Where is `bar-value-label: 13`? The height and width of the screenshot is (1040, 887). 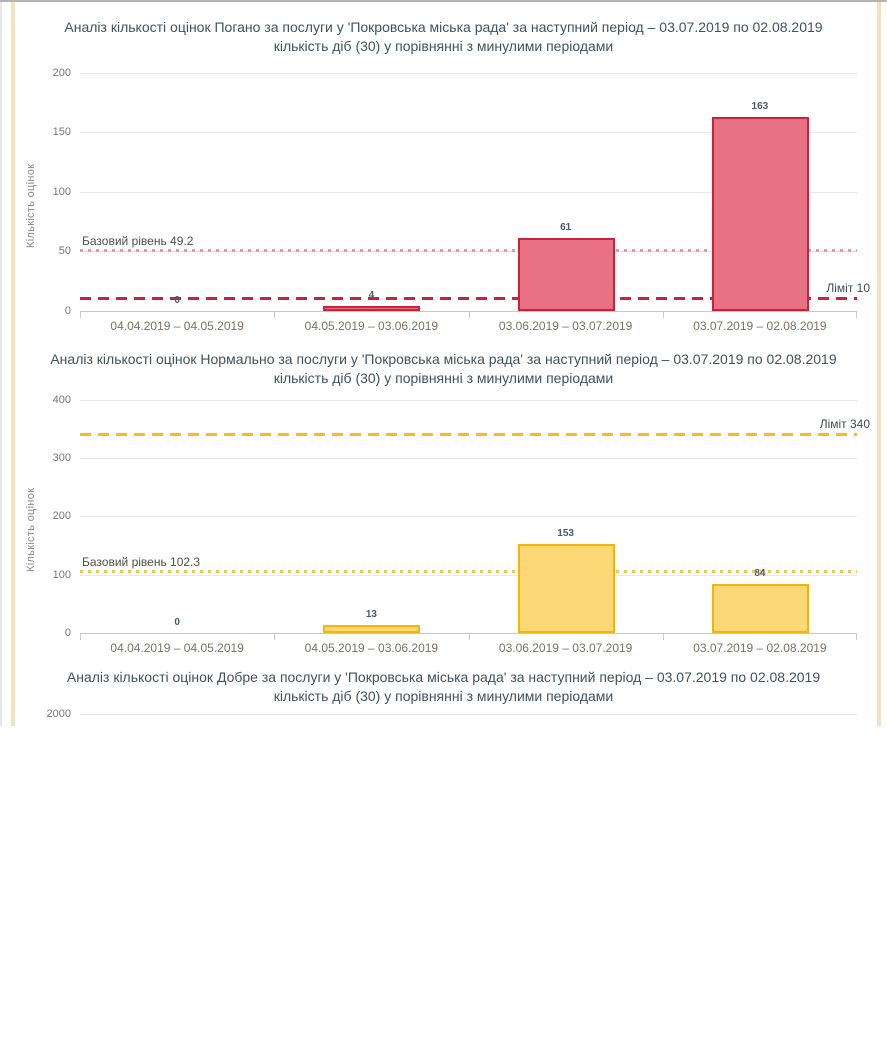 bar-value-label: 13 is located at coordinates (371, 614).